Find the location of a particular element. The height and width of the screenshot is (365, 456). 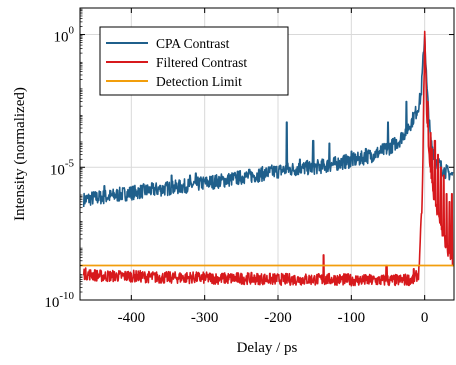

x-tick-label: -300 is located at coordinates (205, 318).